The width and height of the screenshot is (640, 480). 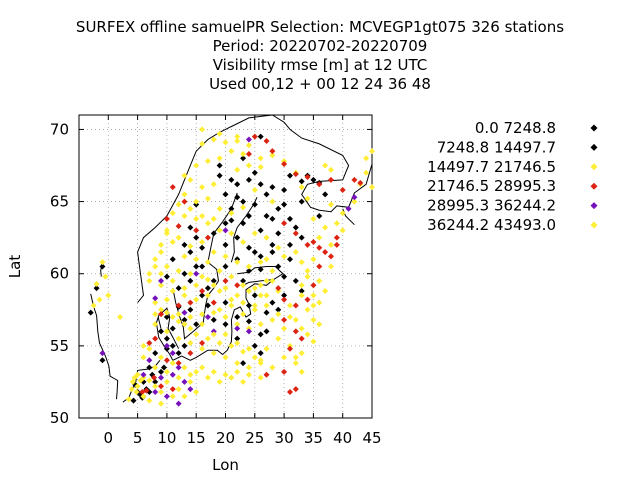 I want to click on x-tick-label: 10, so click(x=166, y=438).